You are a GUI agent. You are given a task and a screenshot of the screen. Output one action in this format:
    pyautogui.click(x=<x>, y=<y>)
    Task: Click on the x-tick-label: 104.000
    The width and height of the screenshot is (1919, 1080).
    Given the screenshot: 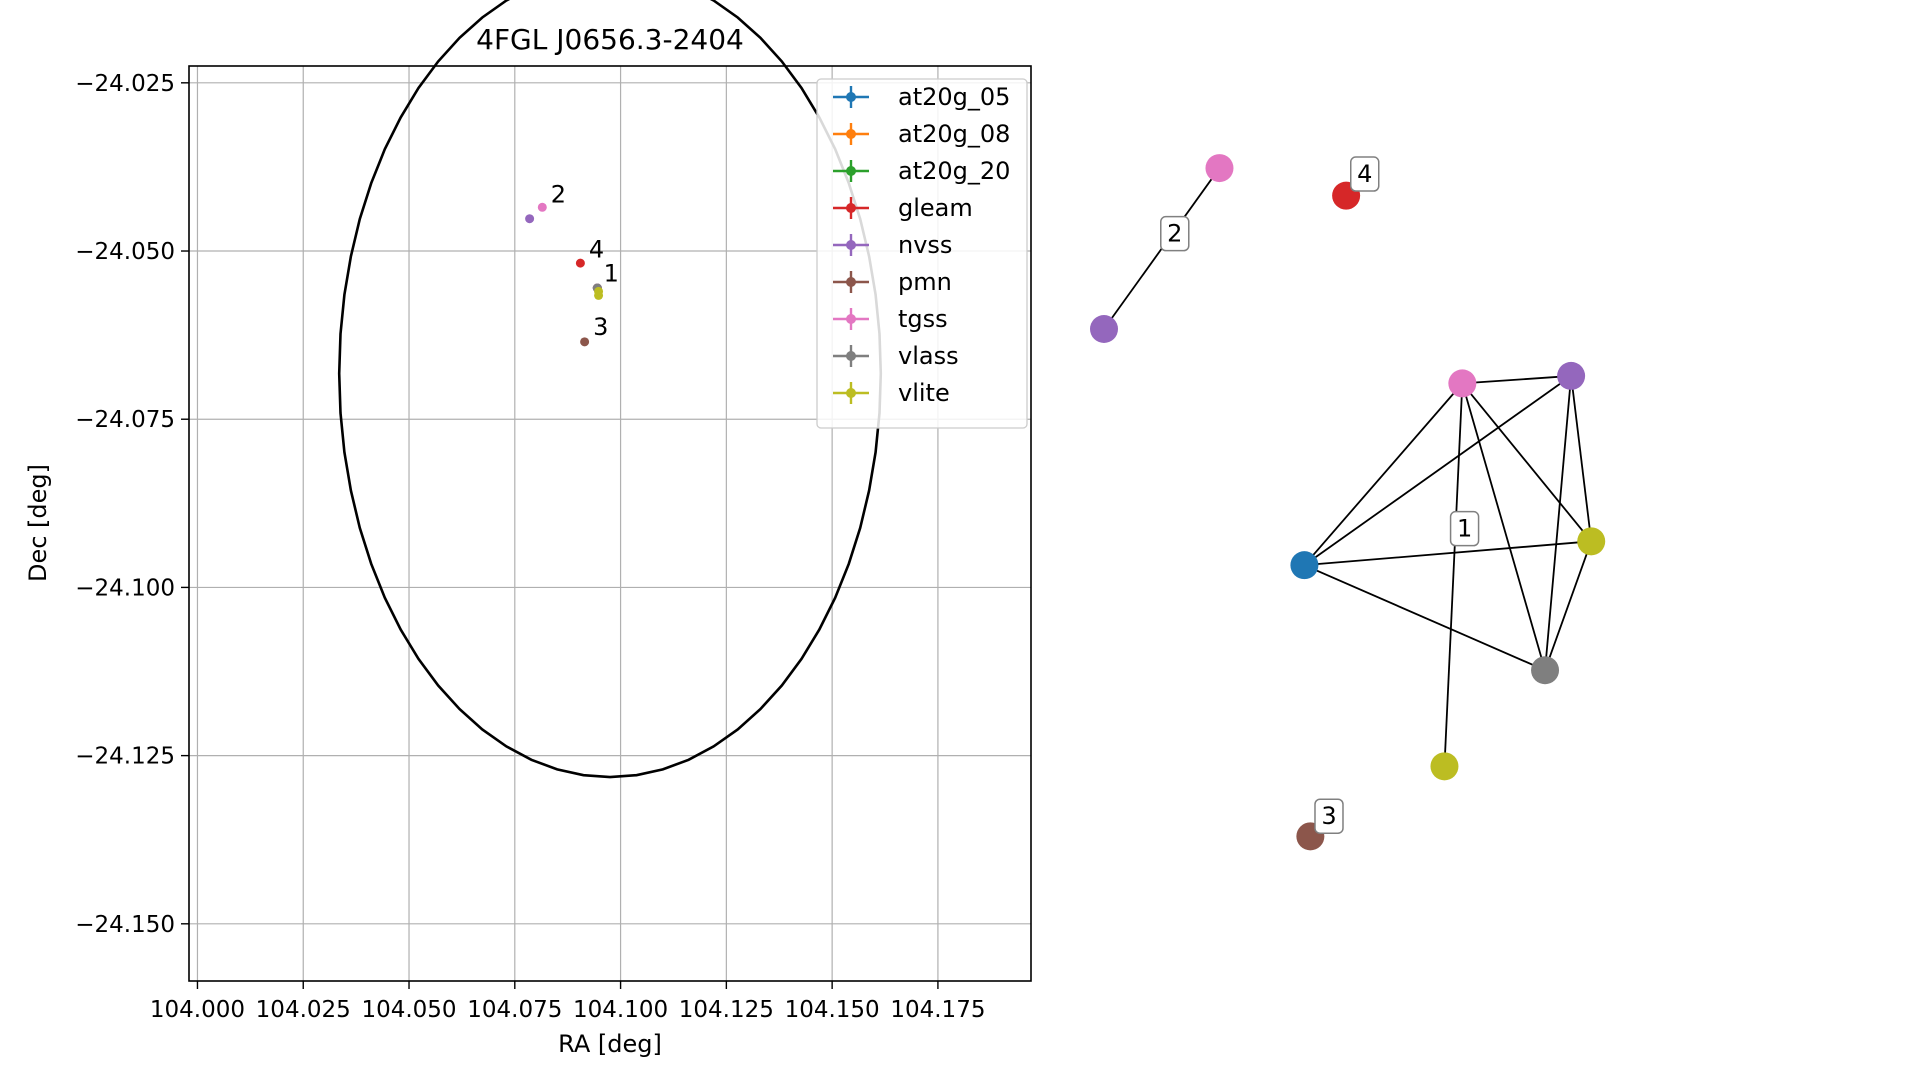 What is the action you would take?
    pyautogui.click(x=197, y=1010)
    